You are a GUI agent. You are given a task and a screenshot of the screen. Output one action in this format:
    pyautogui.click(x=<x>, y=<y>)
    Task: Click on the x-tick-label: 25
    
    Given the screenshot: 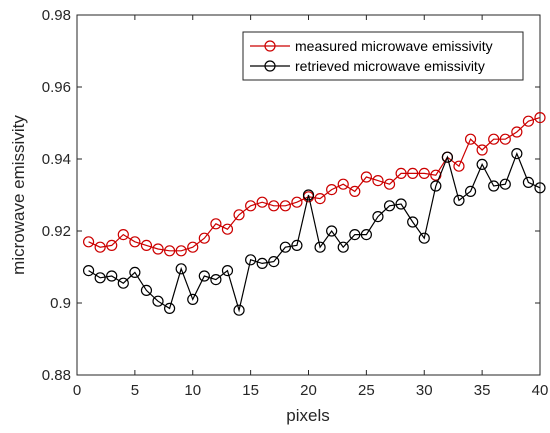 What is the action you would take?
    pyautogui.click(x=366, y=390)
    